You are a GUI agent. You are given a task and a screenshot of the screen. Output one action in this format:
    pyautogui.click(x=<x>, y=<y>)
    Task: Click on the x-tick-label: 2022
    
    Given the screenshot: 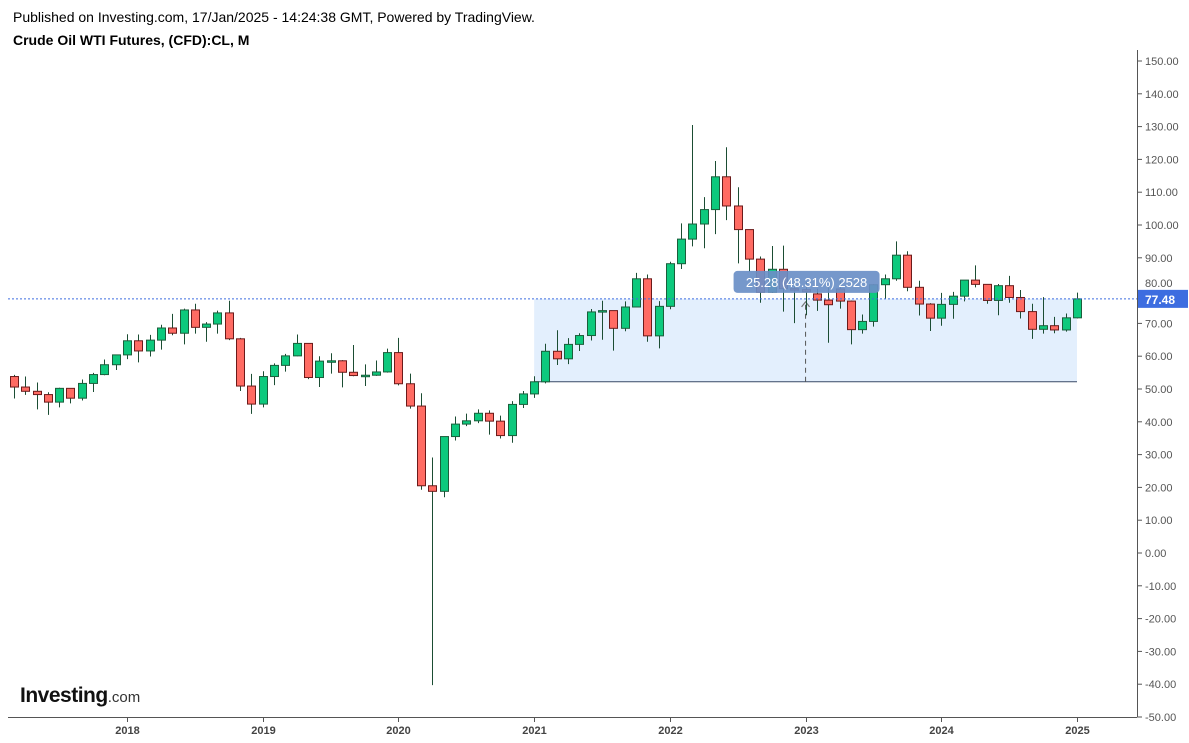 What is the action you would take?
    pyautogui.click(x=670, y=731)
    